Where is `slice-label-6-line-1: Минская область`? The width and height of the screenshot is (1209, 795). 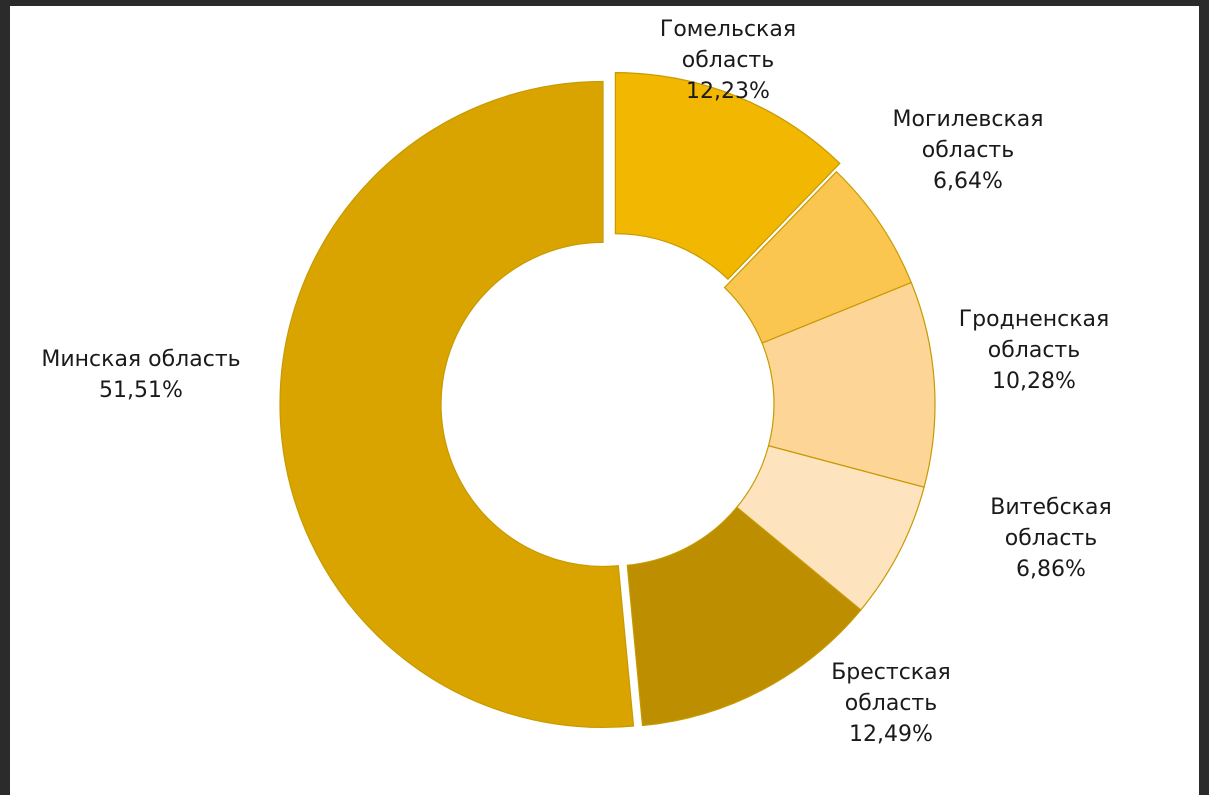 slice-label-6-line-1: Минская область is located at coordinates (140, 359).